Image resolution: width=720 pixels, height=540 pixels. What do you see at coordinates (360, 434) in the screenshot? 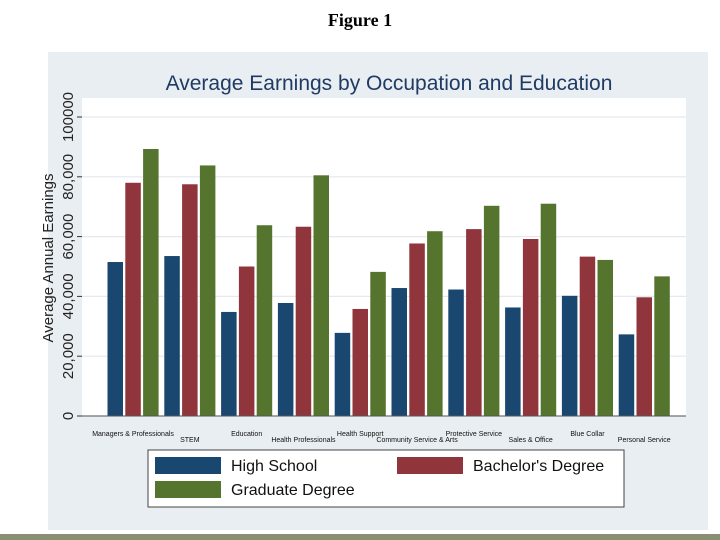
I see `x-category-label: Health Support` at bounding box center [360, 434].